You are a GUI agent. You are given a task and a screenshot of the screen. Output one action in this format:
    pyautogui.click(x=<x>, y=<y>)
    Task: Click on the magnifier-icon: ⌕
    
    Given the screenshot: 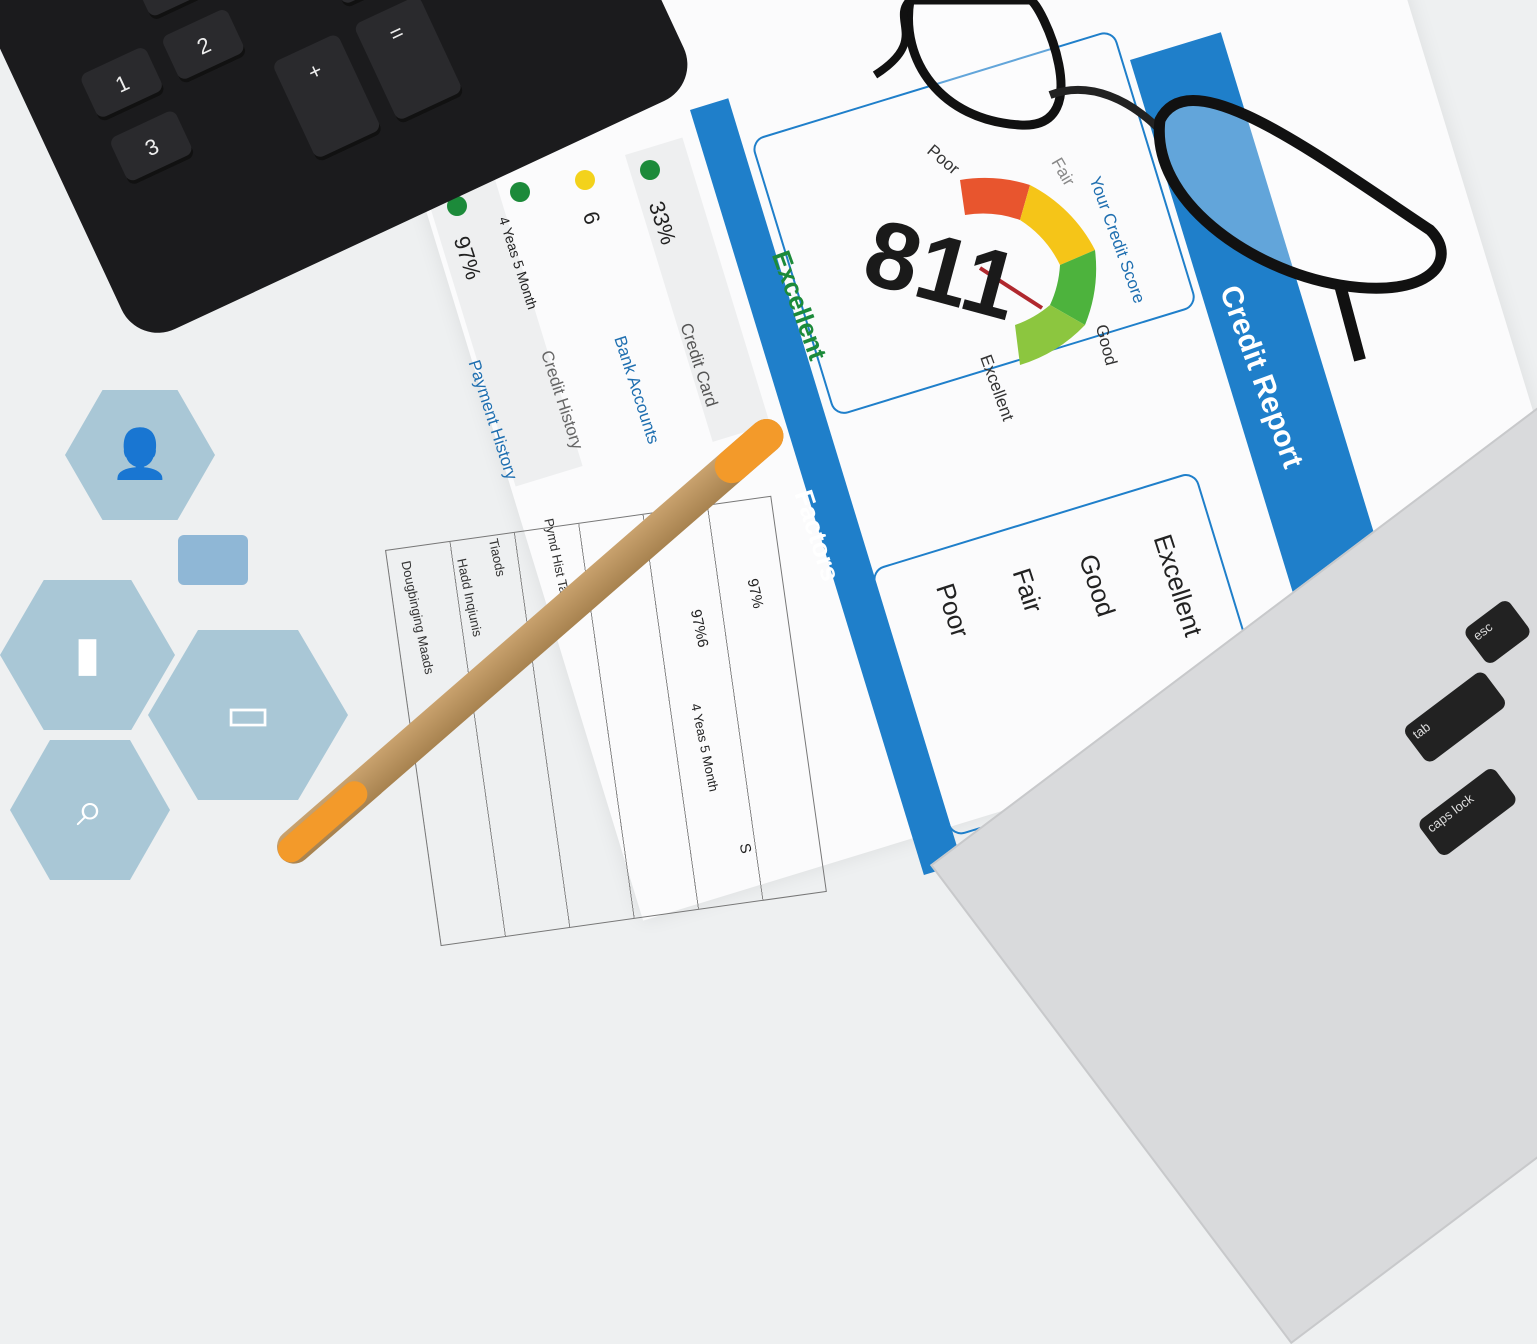 What is the action you would take?
    pyautogui.click(x=90, y=810)
    